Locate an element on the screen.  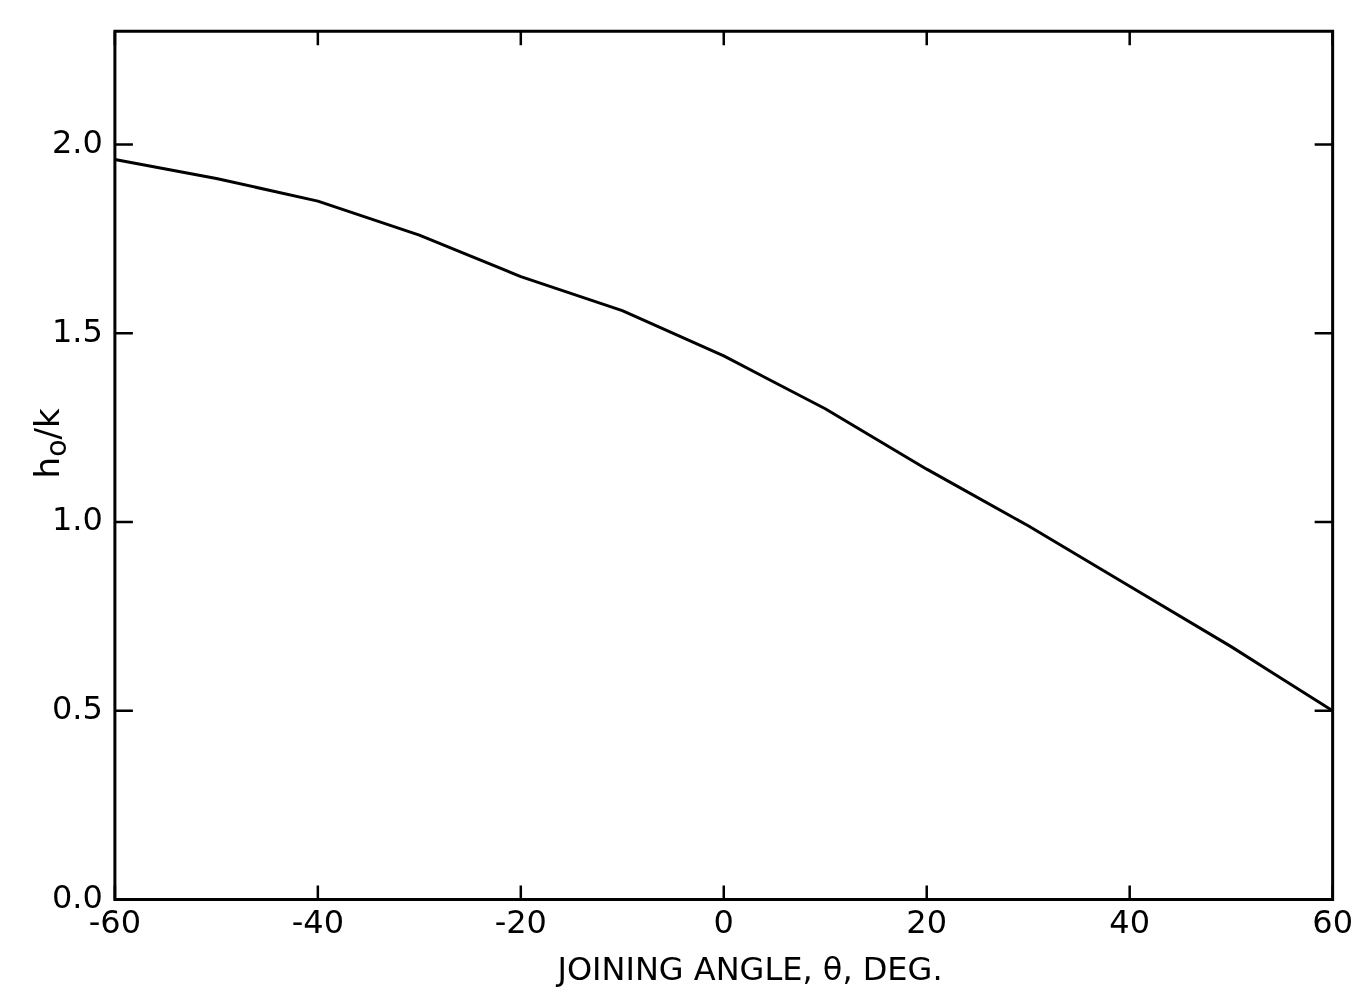
x-tick-label: -20 is located at coordinates (520, 922).